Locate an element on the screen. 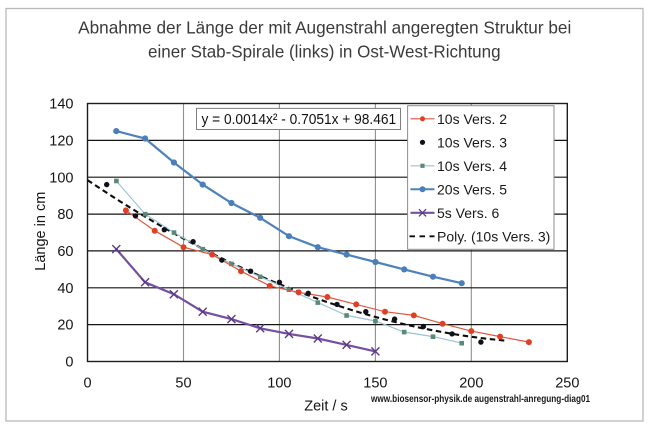  svg-text: 20s Vers. 5 is located at coordinates (472, 189).